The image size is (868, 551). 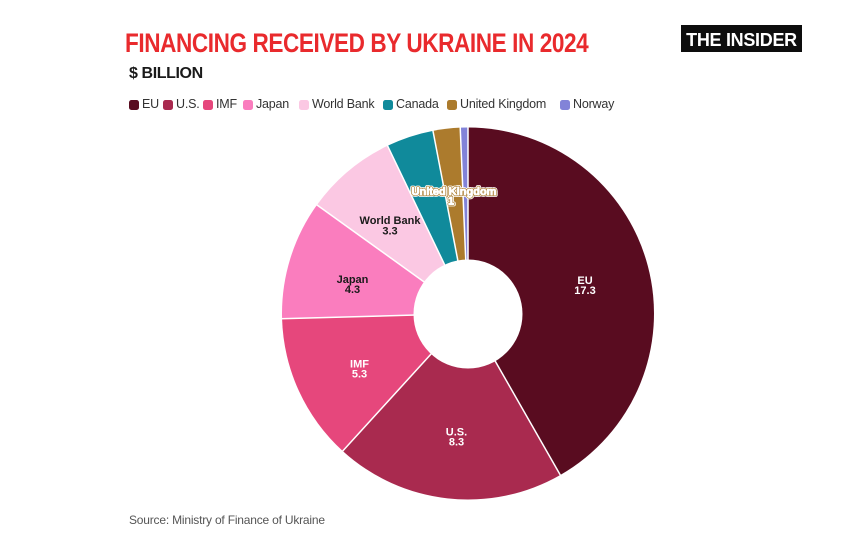 I want to click on svg-text:U.S.8.3: U.S. 8.3, so click(x=456, y=438).